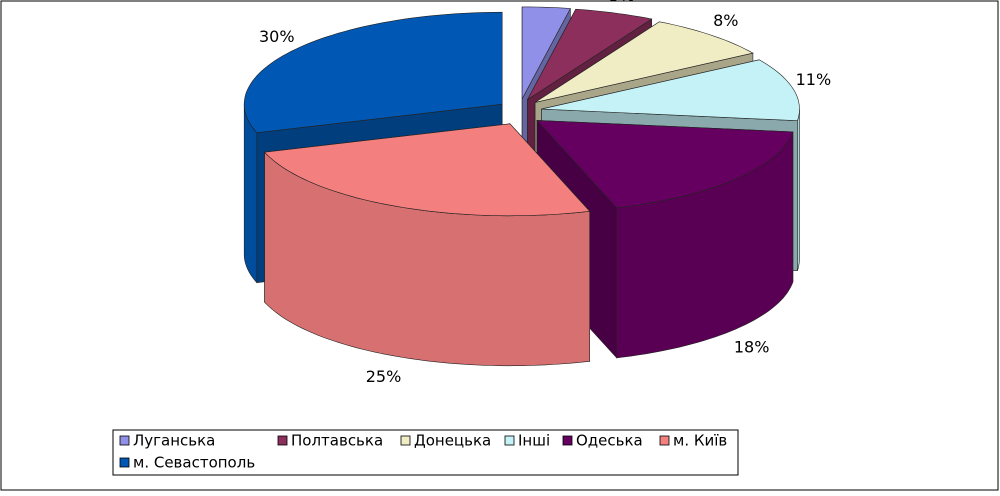  What do you see at coordinates (534, 441) in the screenshot?
I see `legend-label: Інші` at bounding box center [534, 441].